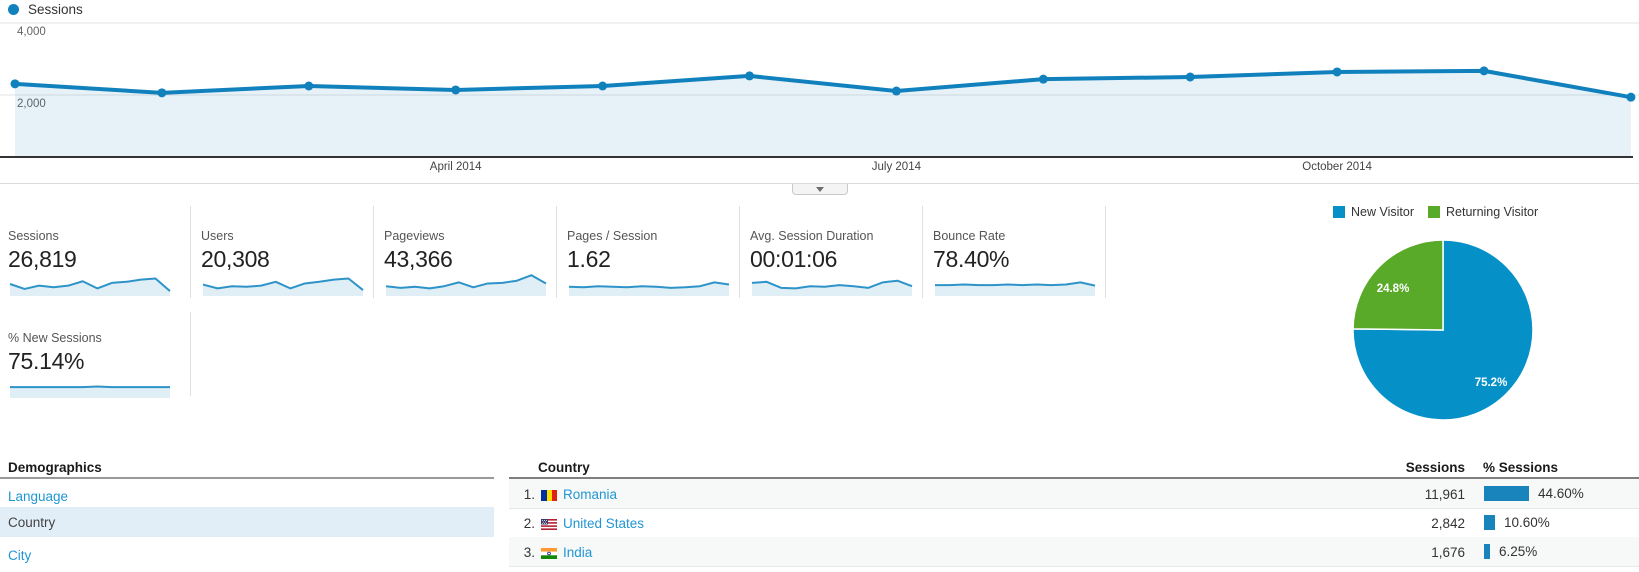 The height and width of the screenshot is (572, 1639). I want to click on visitor-type-pie-chart, so click(1443, 330).